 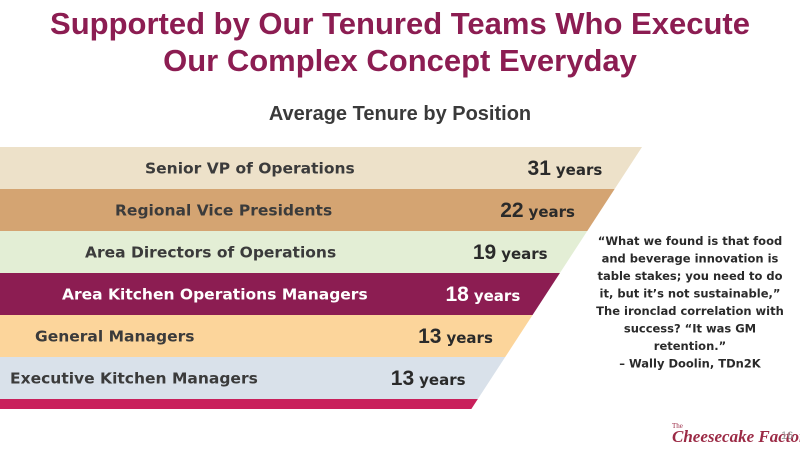 What do you see at coordinates (134, 379) in the screenshot?
I see `position-label: Executive Kitchen Managers` at bounding box center [134, 379].